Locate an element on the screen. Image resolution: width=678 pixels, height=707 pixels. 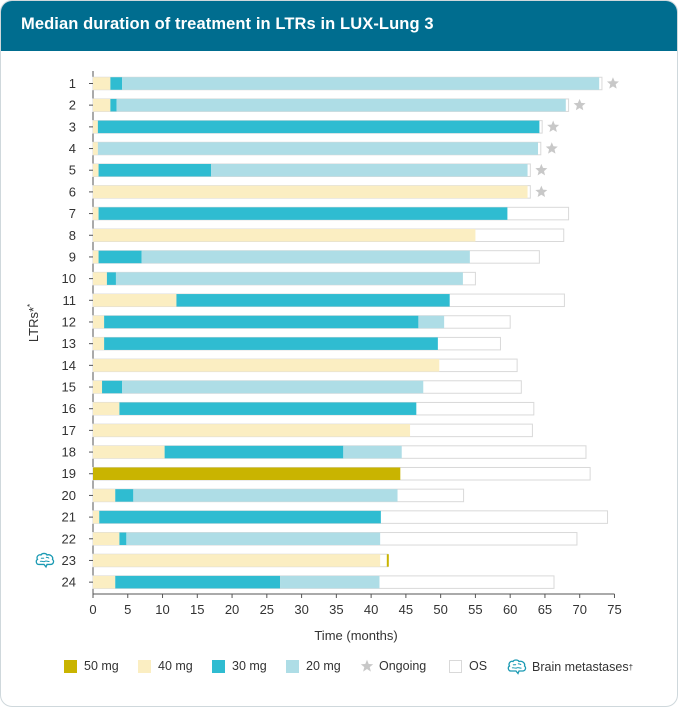
brain-icon-detail is located at coordinates (44, 559).